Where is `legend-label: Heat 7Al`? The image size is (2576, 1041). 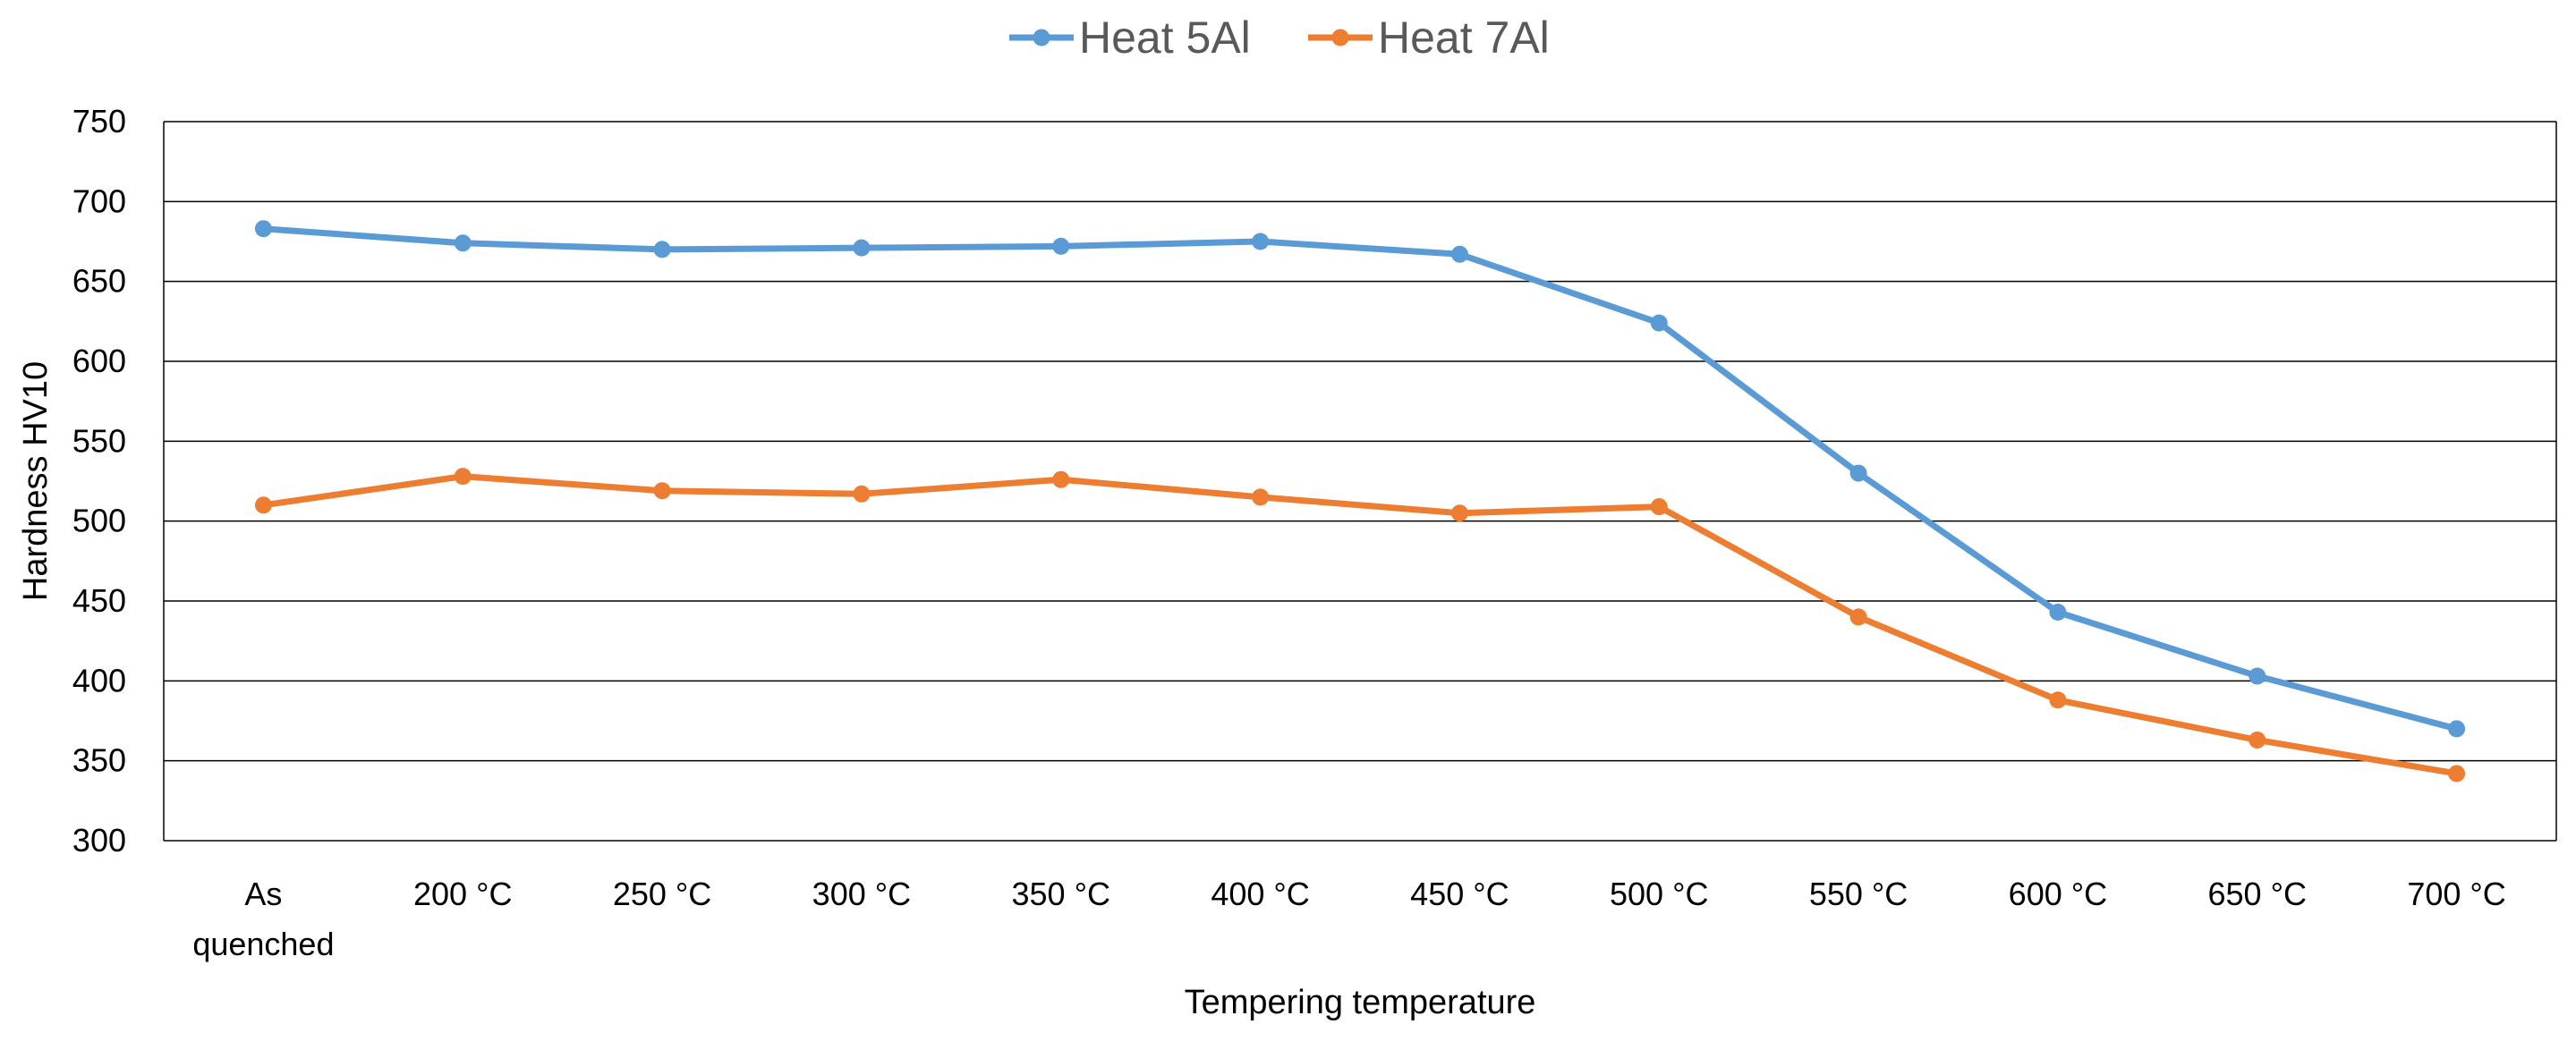
legend-label: Heat 7Al is located at coordinates (1464, 38).